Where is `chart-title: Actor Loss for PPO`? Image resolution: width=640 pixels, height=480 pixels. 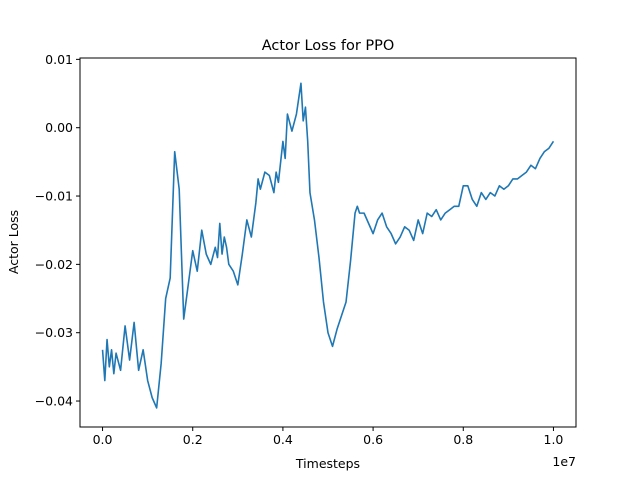
chart-title: Actor Loss for PPO is located at coordinates (328, 46).